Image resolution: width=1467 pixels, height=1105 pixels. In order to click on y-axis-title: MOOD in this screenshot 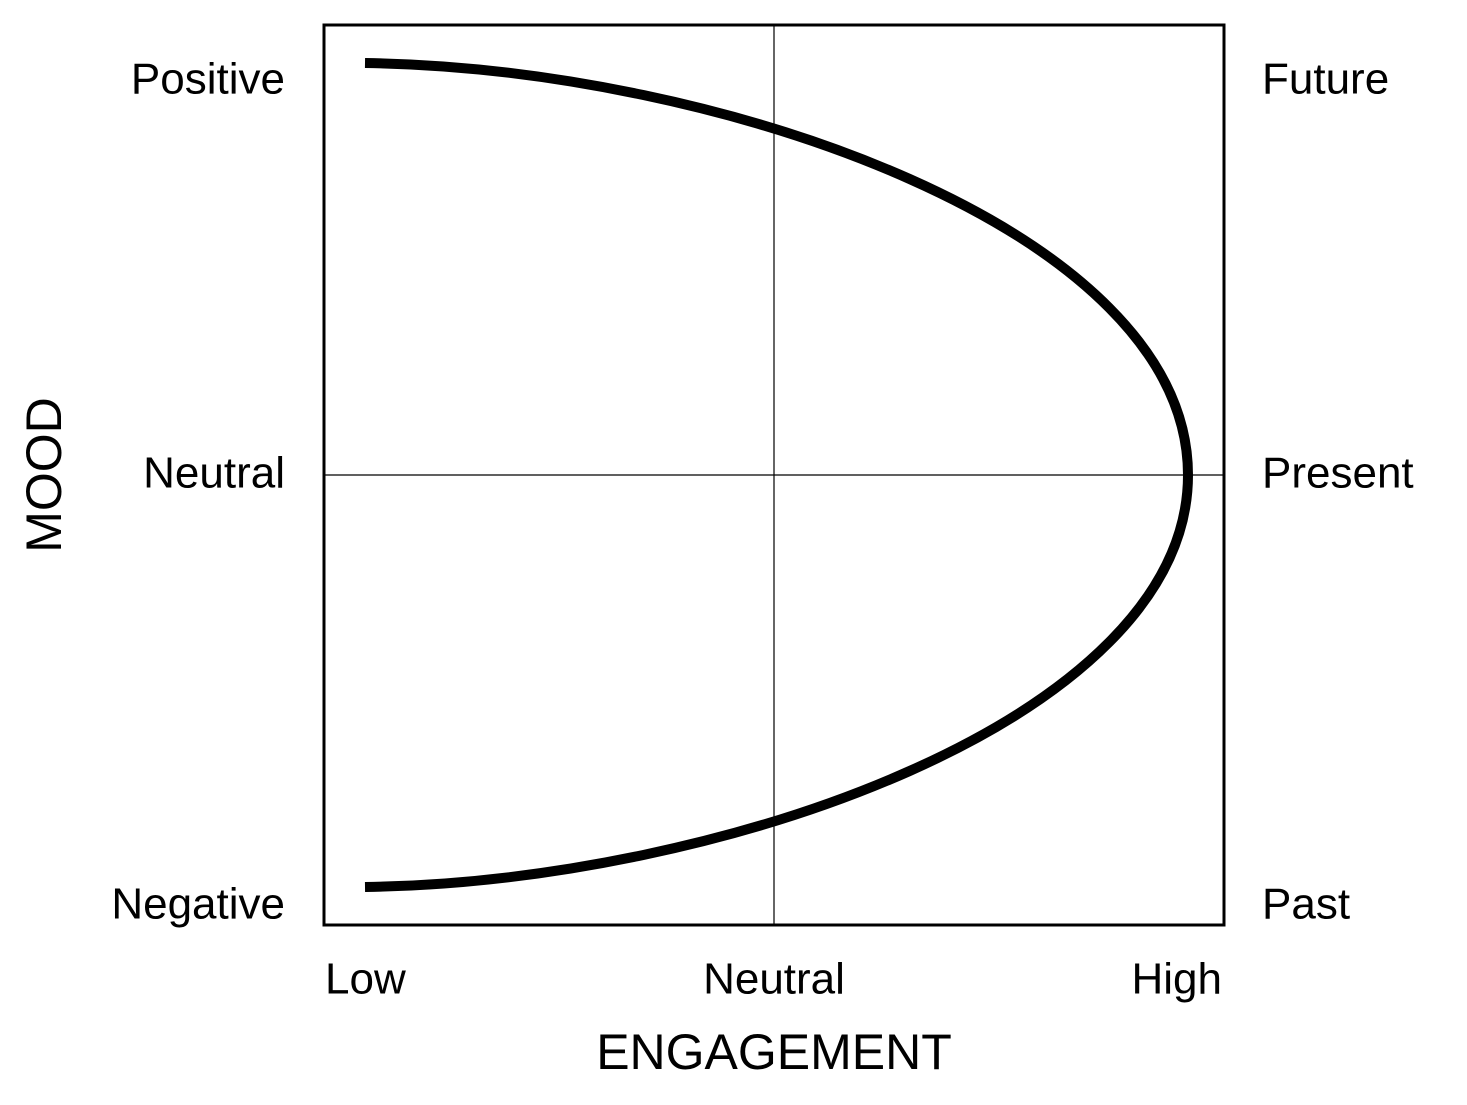, I will do `click(44, 475)`.